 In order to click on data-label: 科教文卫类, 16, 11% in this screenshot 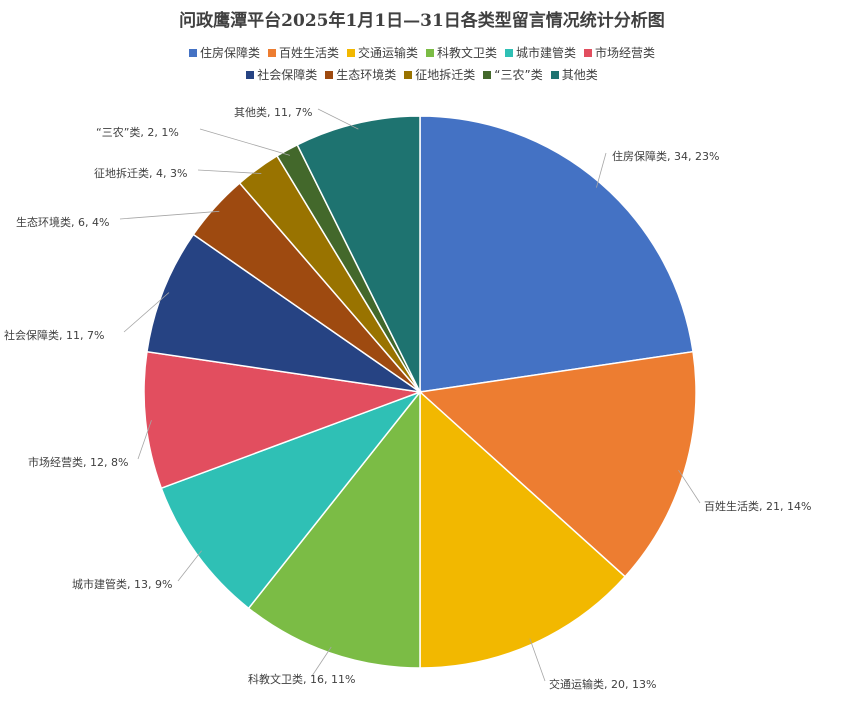, I will do `click(301, 679)`.